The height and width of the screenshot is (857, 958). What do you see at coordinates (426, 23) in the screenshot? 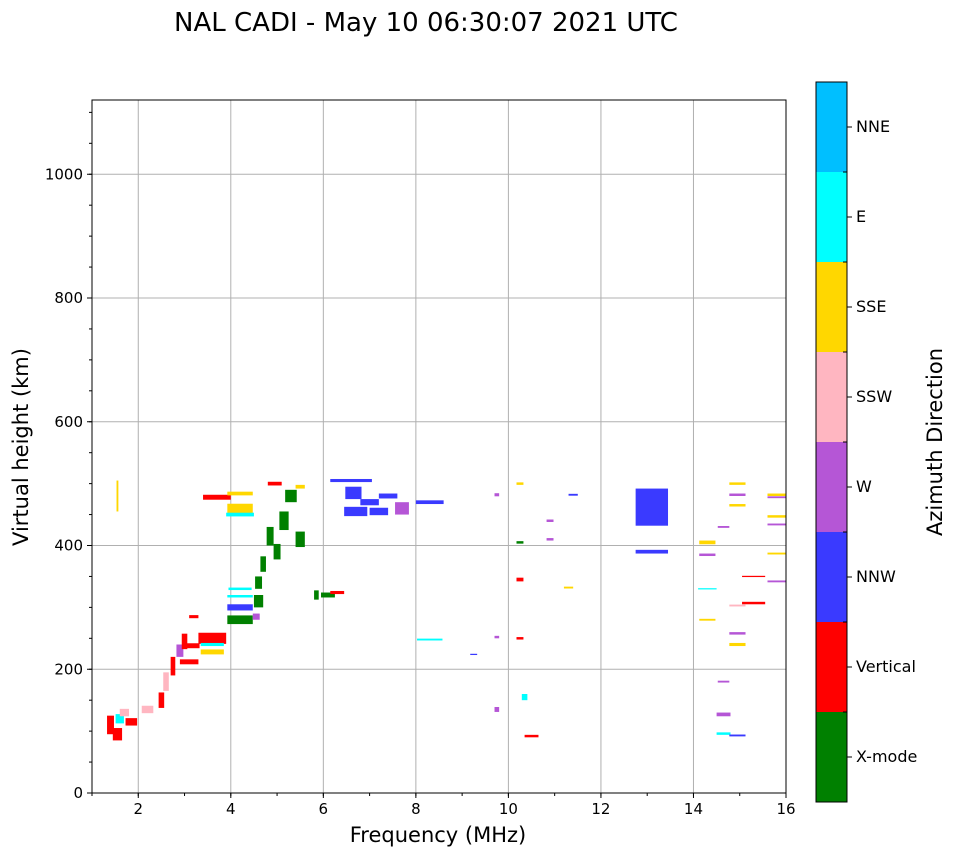
I see `chart-title: NAL CADI - May 10 06:30:07 2021 UTC` at bounding box center [426, 23].